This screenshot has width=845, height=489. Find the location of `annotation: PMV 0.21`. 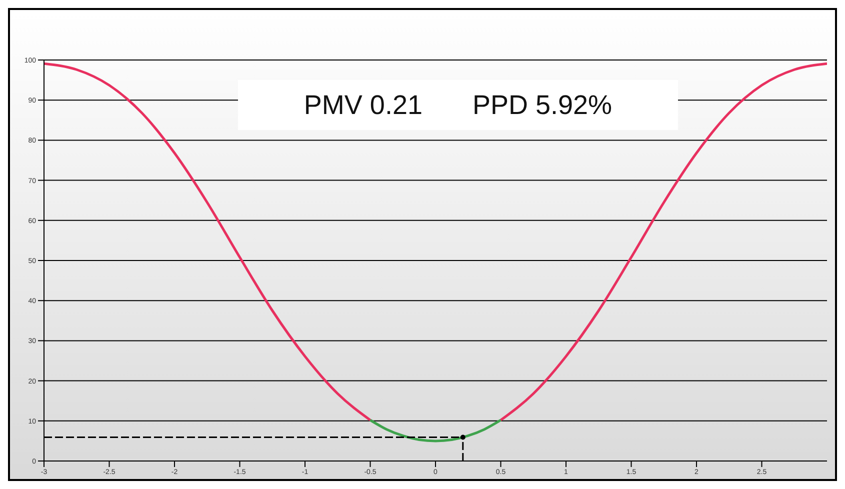

annotation: PMV 0.21 is located at coordinates (363, 105).